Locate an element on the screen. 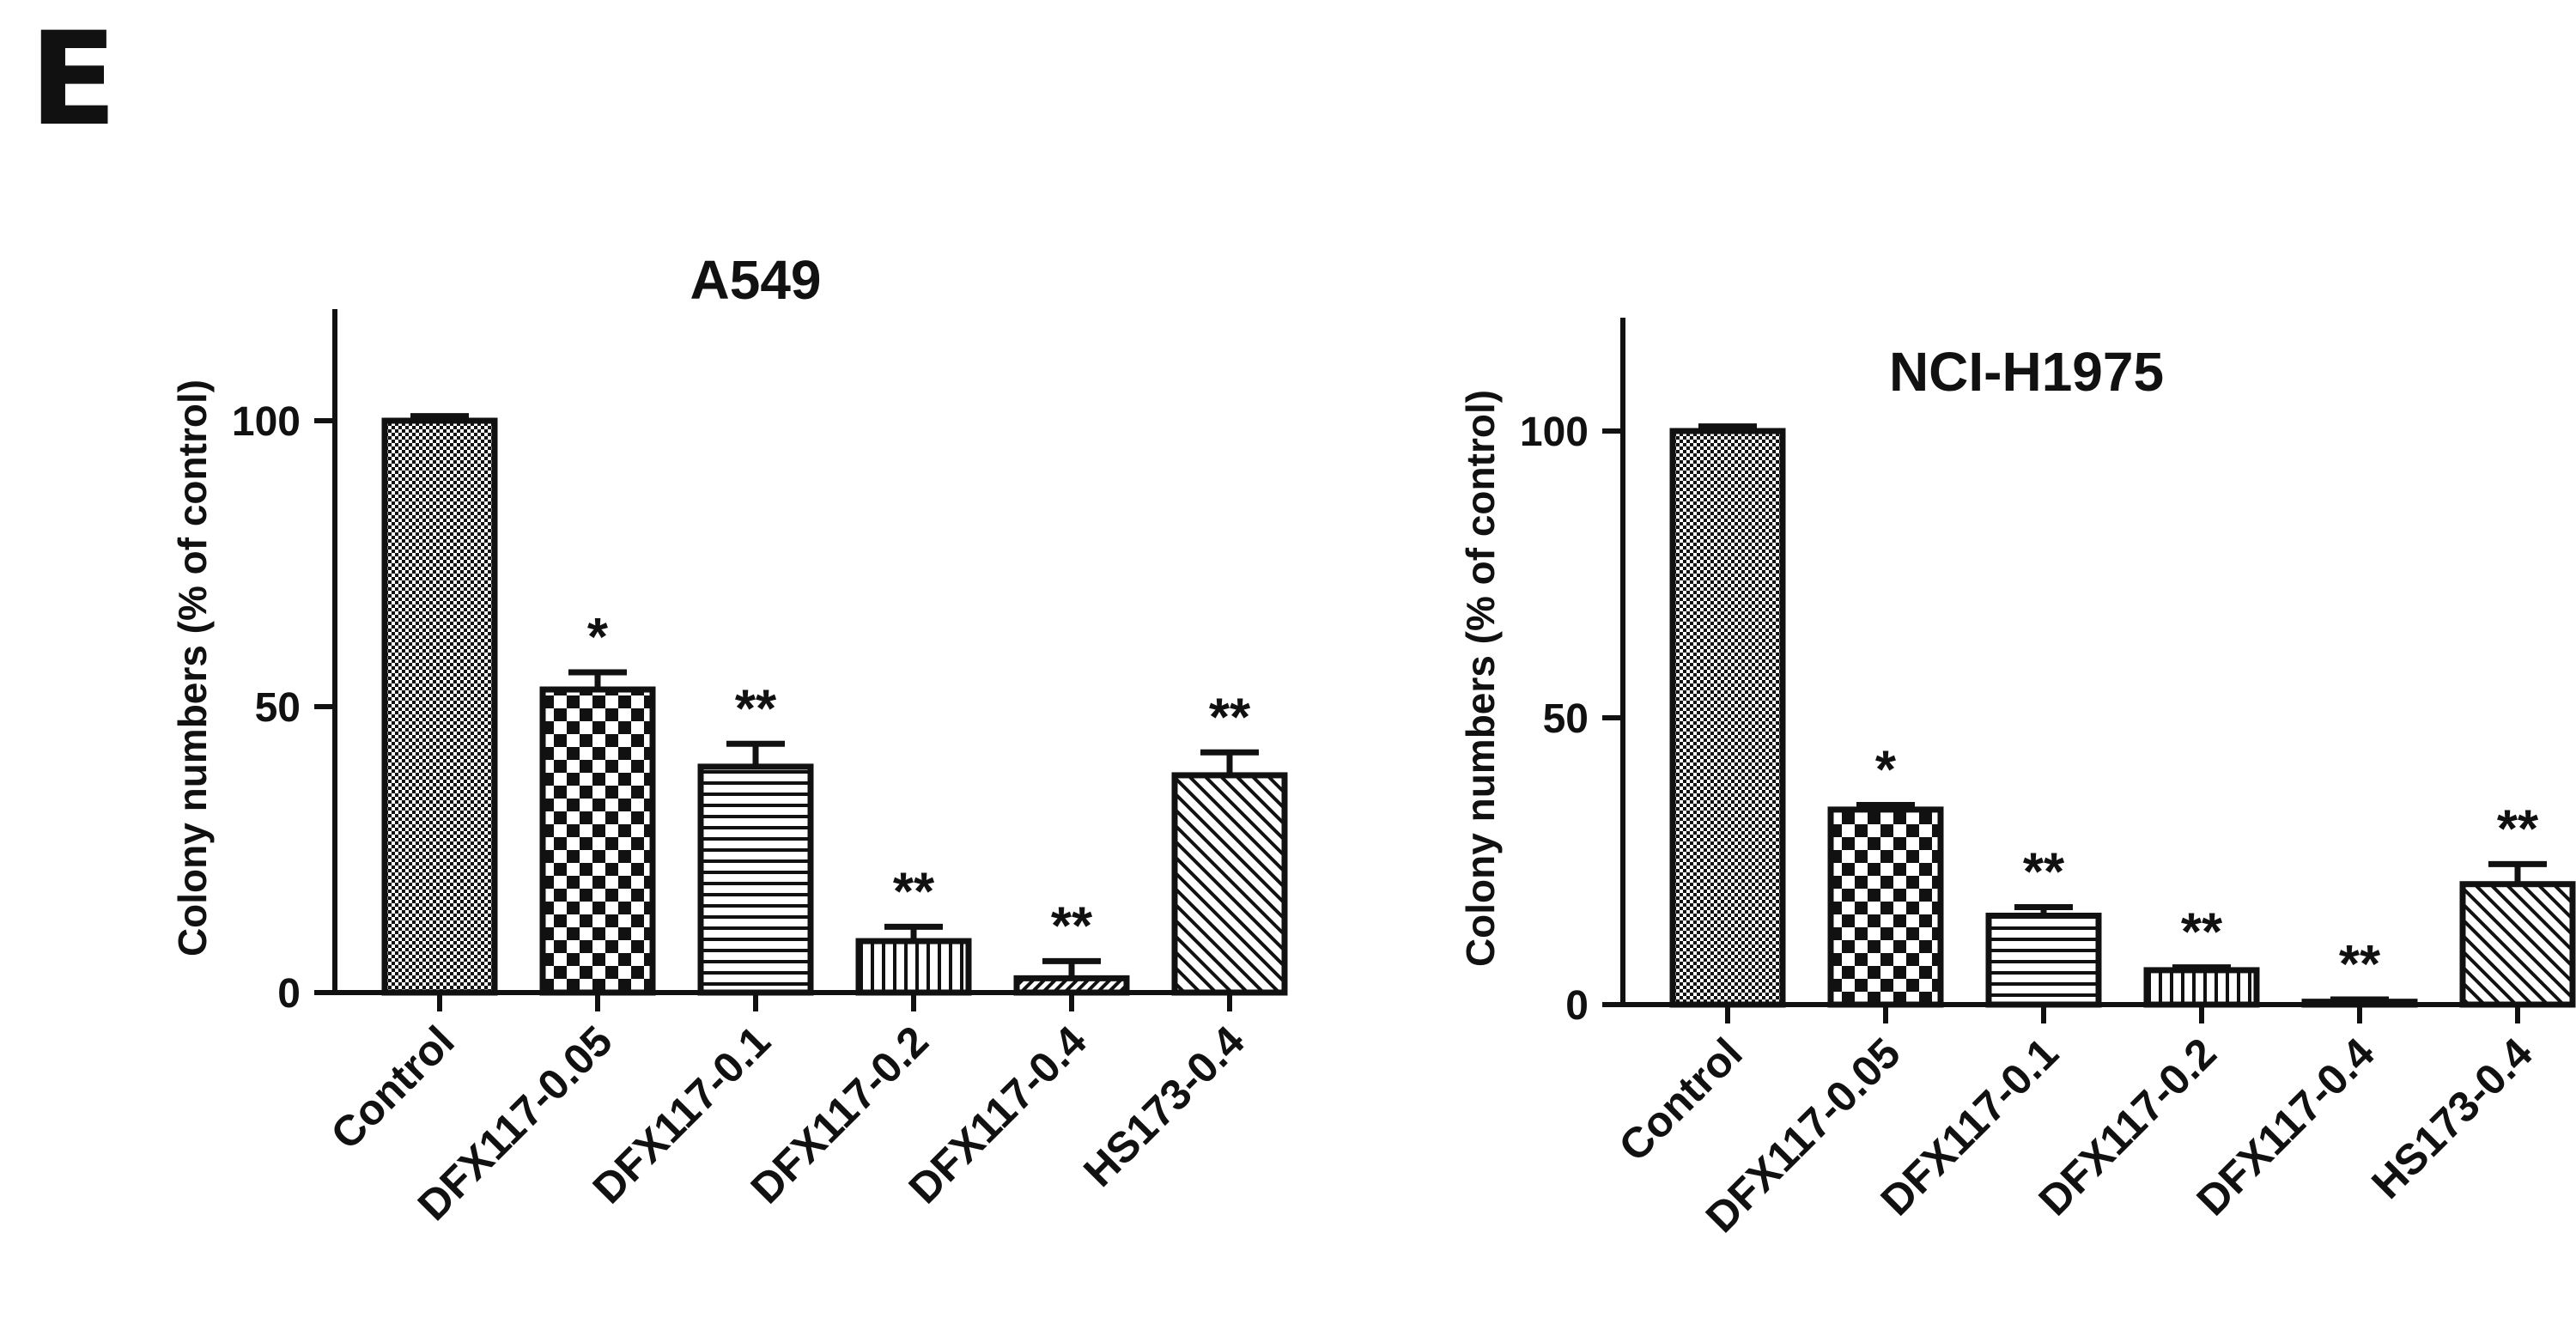  chart-title: NCI-H1975 is located at coordinates (2026, 372).